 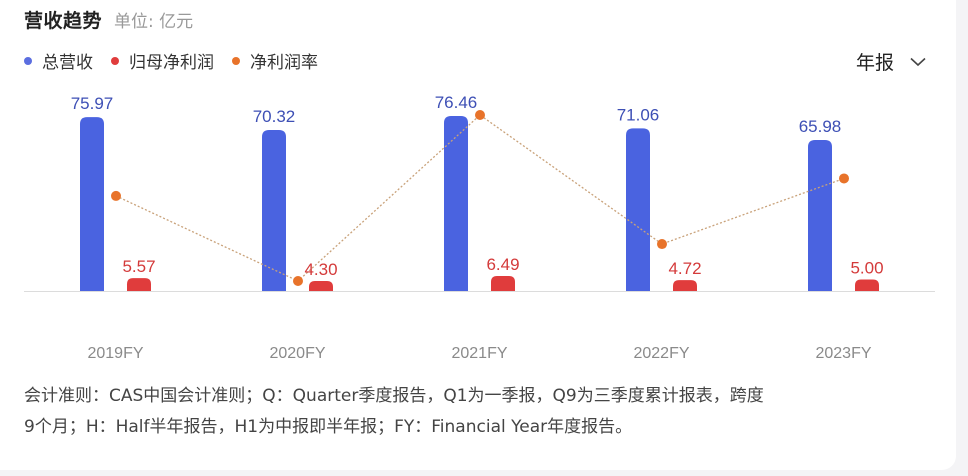 I want to click on x-axis-tick-label: 2022FY, so click(x=661, y=353).